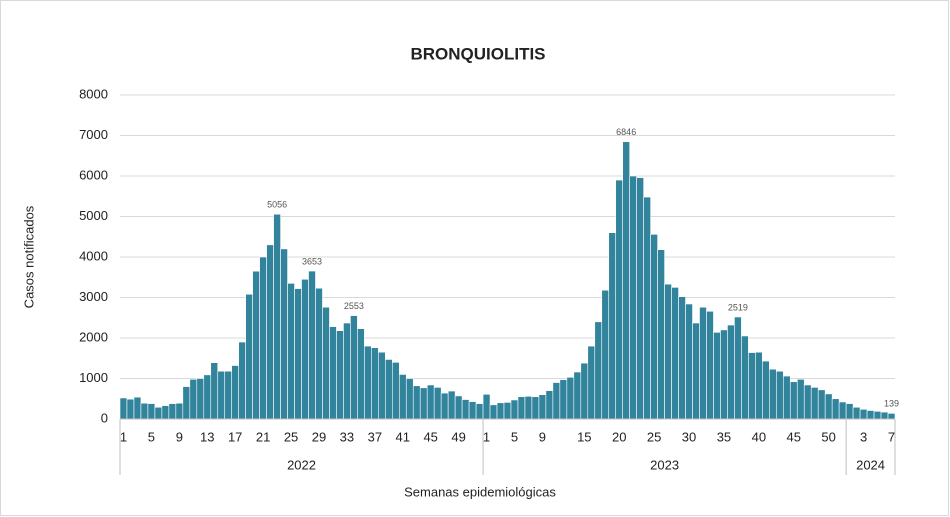 The image size is (950, 517). Describe the element at coordinates (477, 53) in the screenshot. I see `chart-title: BRONQUIOLITIS` at that location.